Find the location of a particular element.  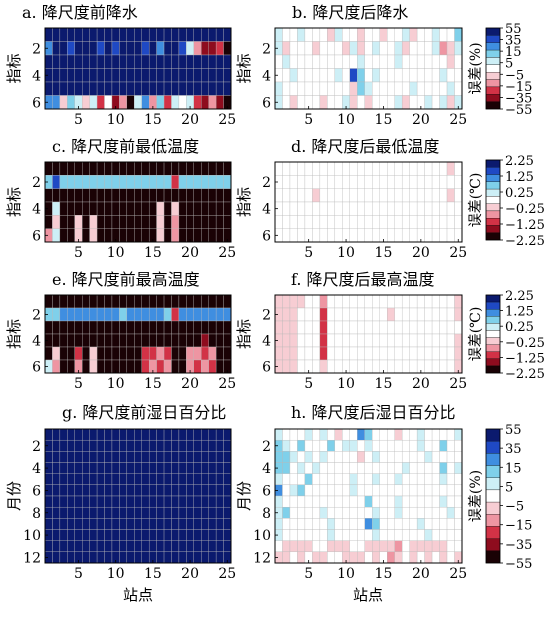

panel-e-xtick-label: 10 is located at coordinates (116, 384).